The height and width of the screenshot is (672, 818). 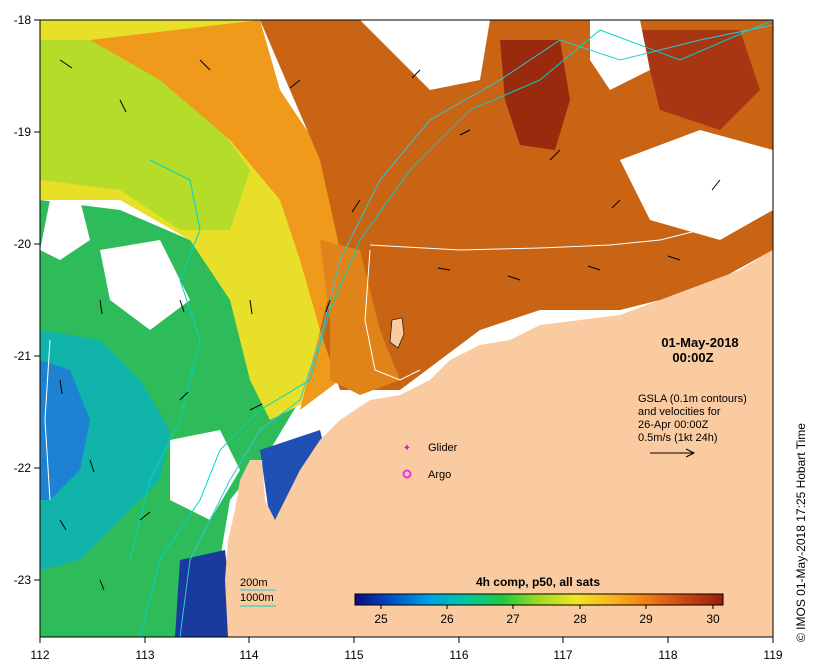 What do you see at coordinates (39, 655) in the screenshot?
I see `x-tick-label: 112` at bounding box center [39, 655].